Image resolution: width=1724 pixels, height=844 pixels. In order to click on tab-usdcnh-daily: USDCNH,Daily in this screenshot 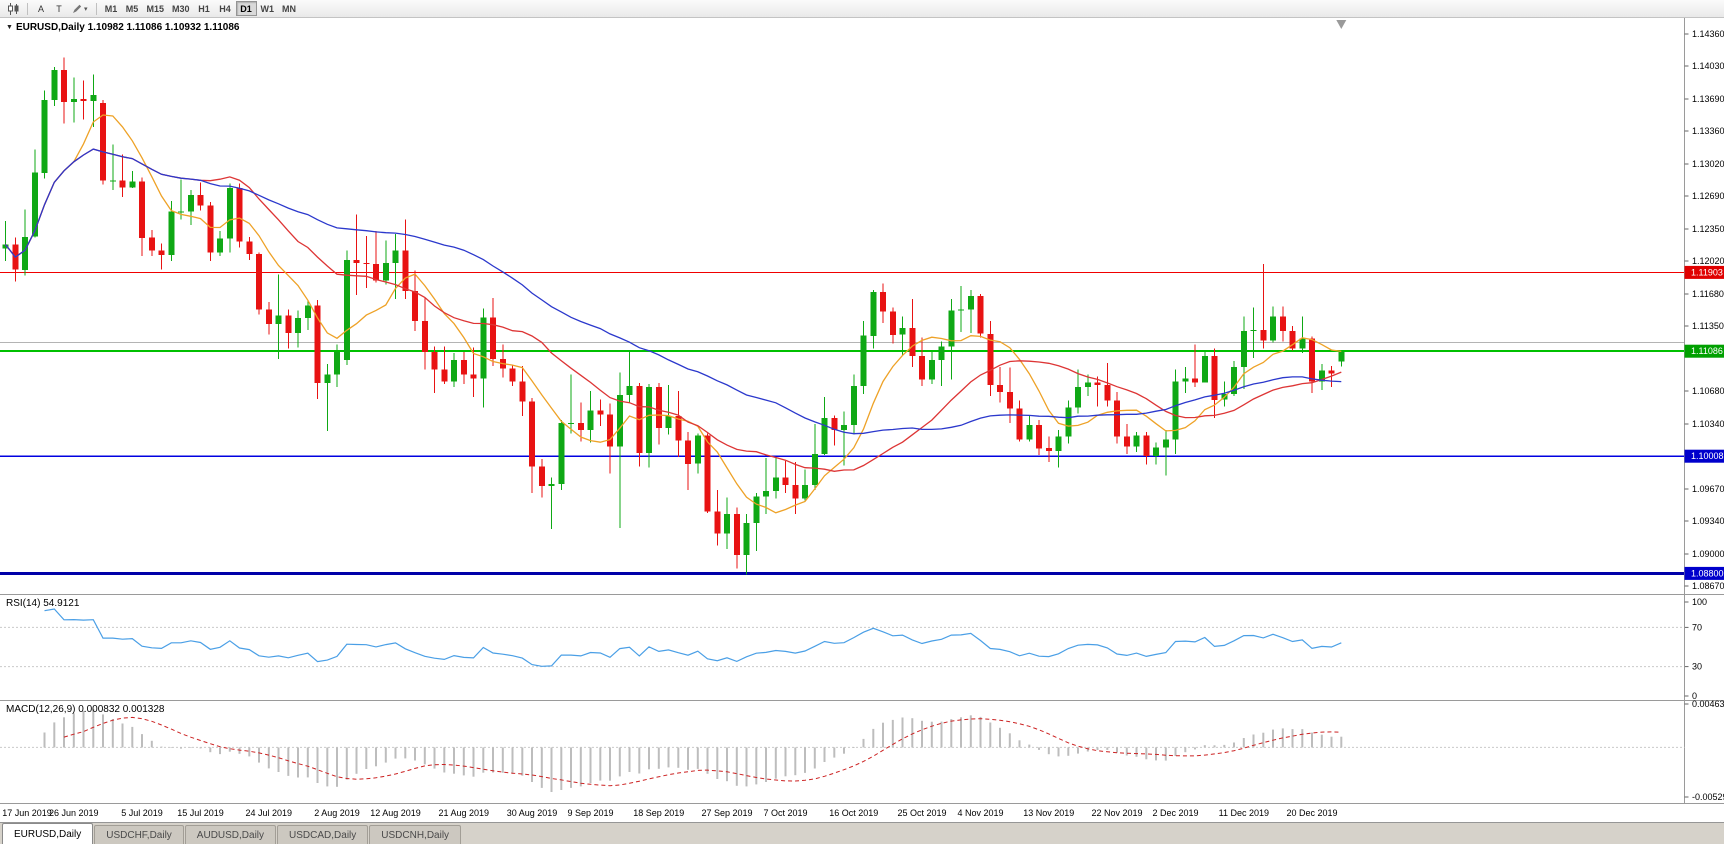, I will do `click(415, 834)`.